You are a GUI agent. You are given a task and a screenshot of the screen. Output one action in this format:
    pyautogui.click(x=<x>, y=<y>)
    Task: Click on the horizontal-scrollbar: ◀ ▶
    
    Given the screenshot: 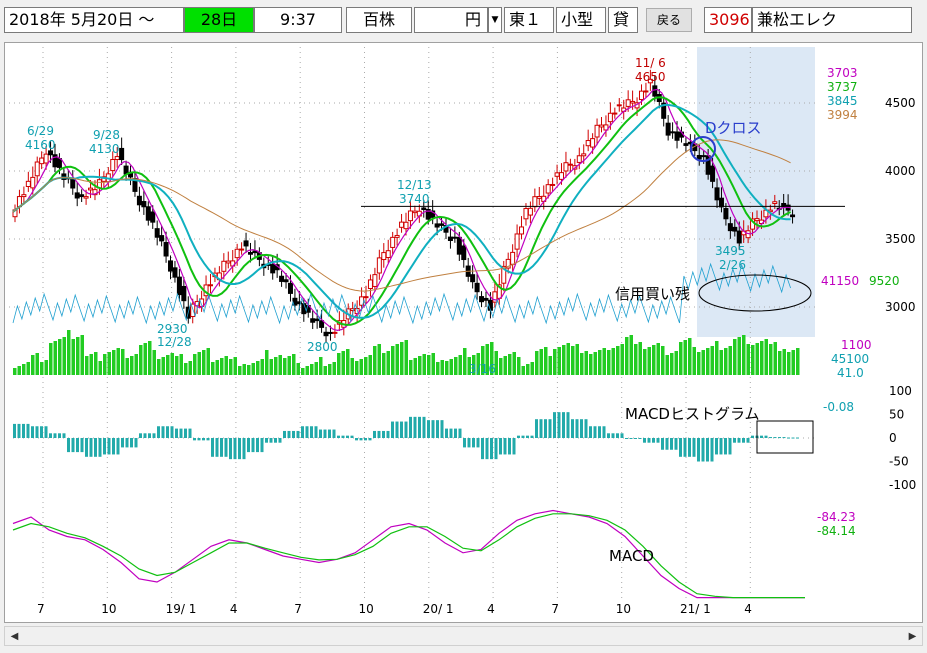 What is the action you would take?
    pyautogui.click(x=463, y=636)
    